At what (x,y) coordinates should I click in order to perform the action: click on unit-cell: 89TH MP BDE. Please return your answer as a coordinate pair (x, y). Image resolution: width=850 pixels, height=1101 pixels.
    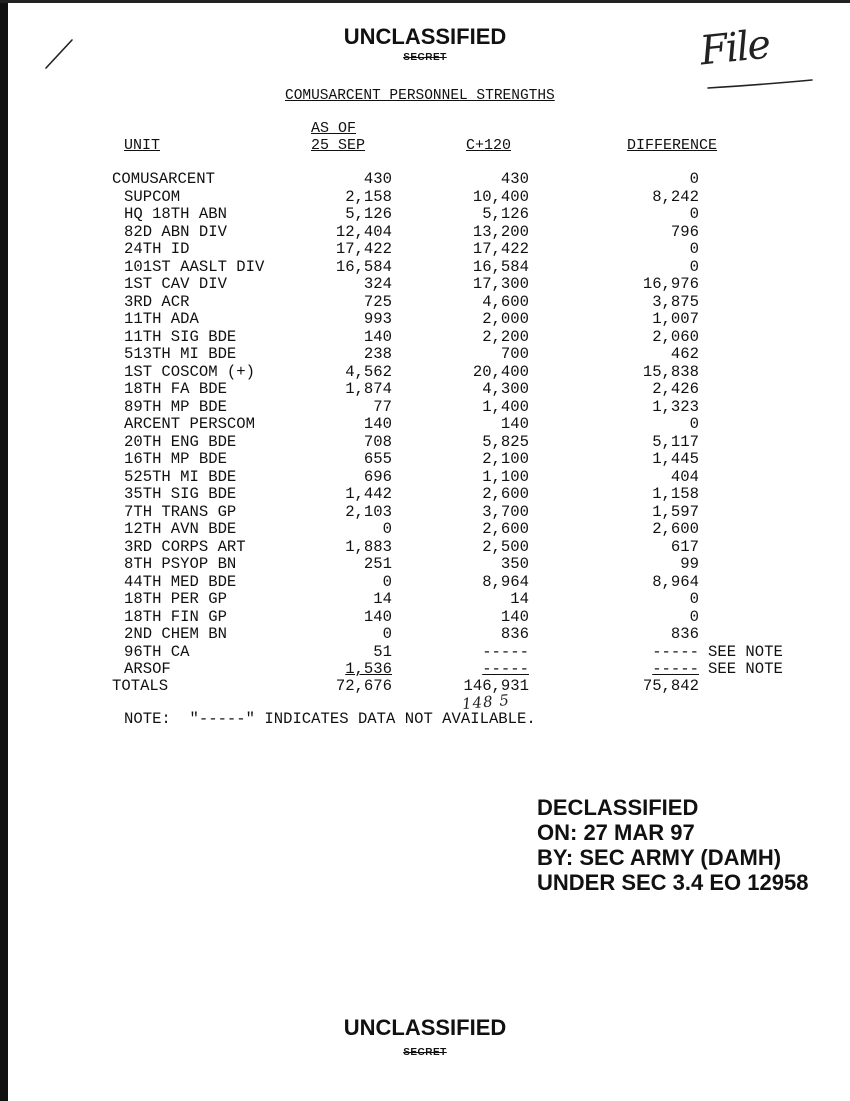
    Looking at the image, I should click on (175, 406).